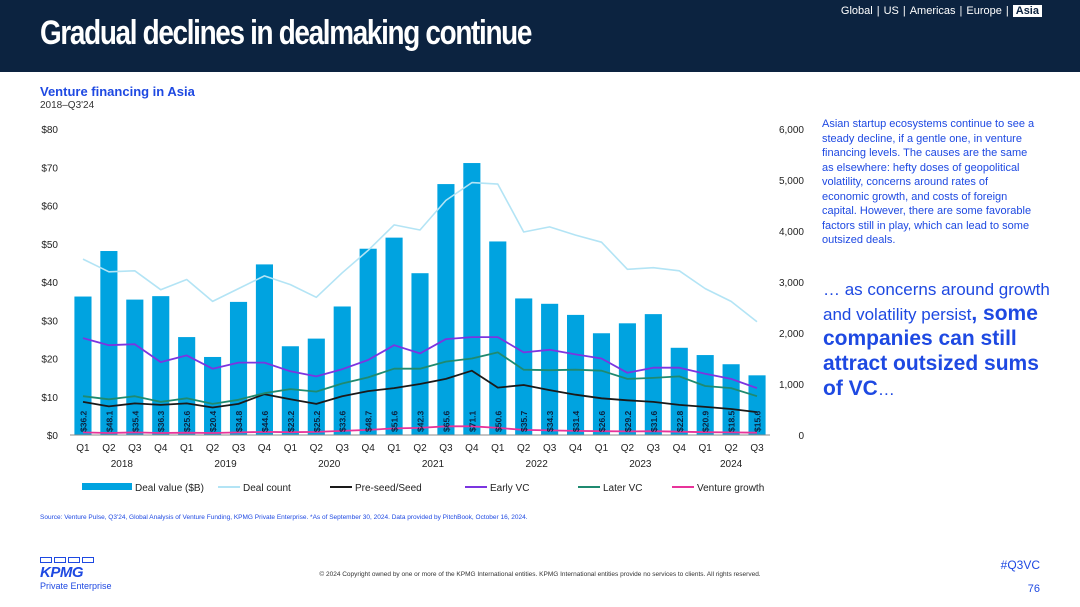  I want to click on x-tick-label-year: 2022, so click(537, 464).